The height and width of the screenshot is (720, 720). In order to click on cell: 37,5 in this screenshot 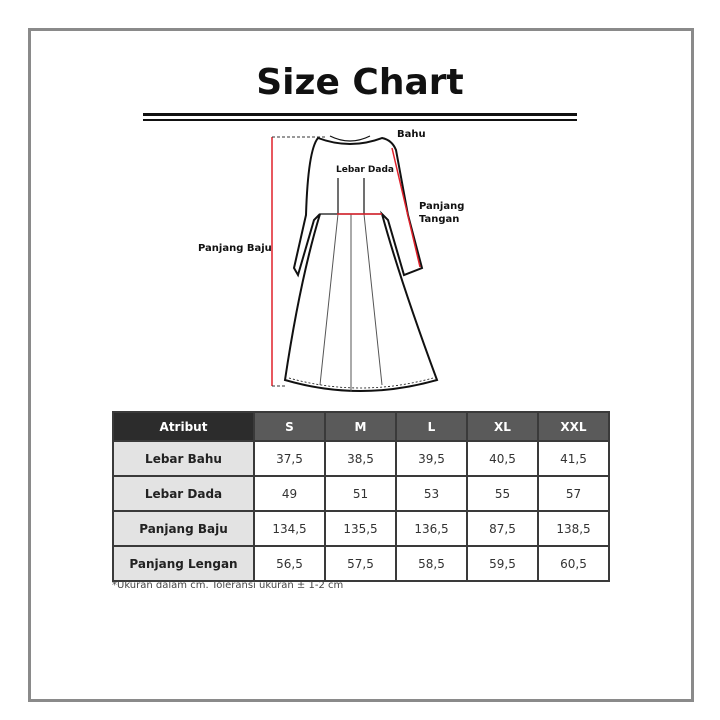, I will do `click(289, 458)`.